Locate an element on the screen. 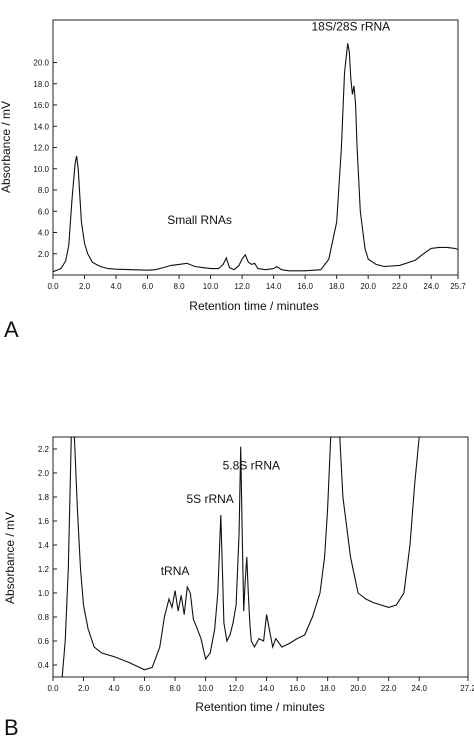 The image size is (474, 739). panel-b-x-tick-label: 20.0 is located at coordinates (358, 688).